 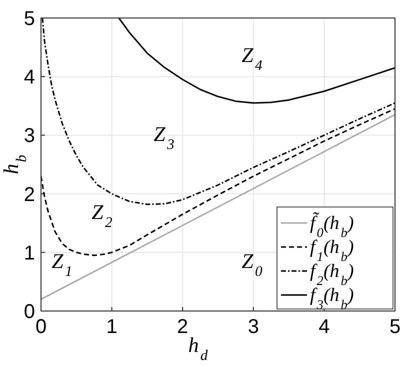 What do you see at coordinates (164, 137) in the screenshot?
I see `annotation: Z$_{3}$` at bounding box center [164, 137].